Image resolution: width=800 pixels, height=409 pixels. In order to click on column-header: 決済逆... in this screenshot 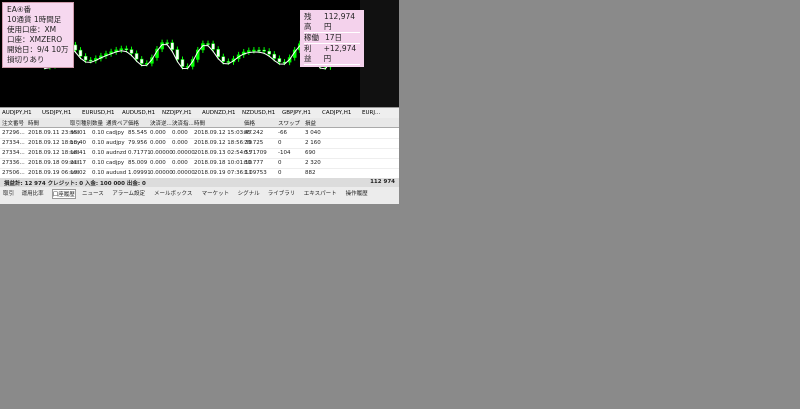, I will do `click(161, 124)`.